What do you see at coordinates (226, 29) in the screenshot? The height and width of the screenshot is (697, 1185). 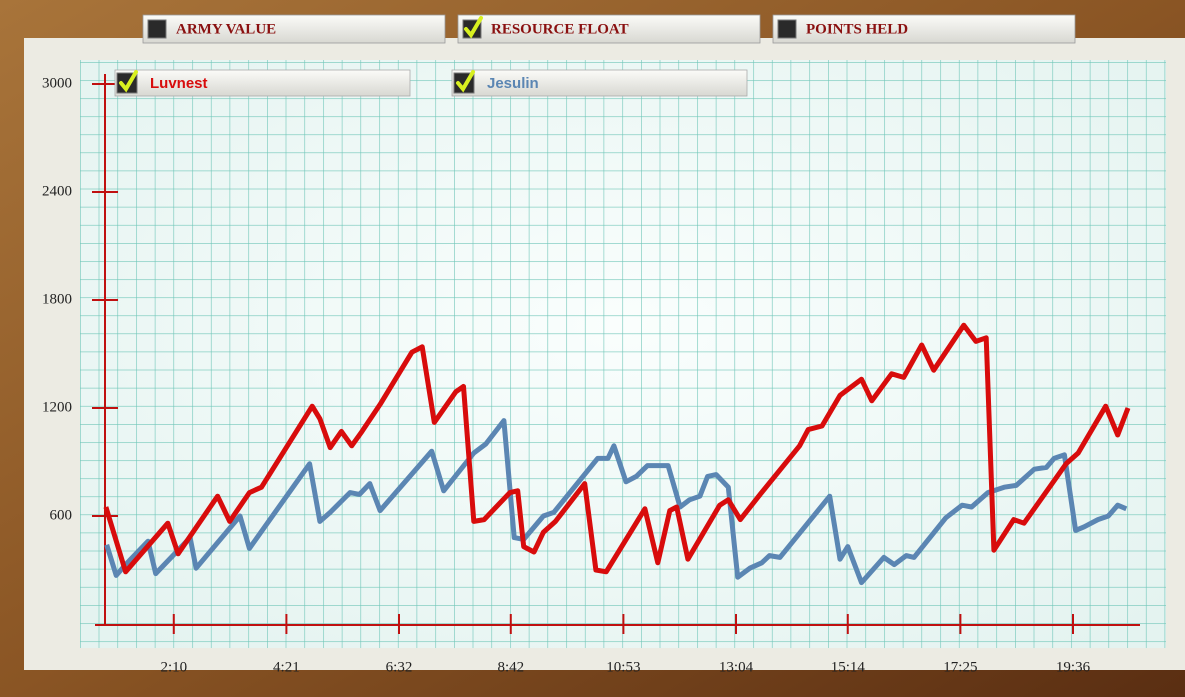 I see `tab-label: ARMY VALUE` at bounding box center [226, 29].